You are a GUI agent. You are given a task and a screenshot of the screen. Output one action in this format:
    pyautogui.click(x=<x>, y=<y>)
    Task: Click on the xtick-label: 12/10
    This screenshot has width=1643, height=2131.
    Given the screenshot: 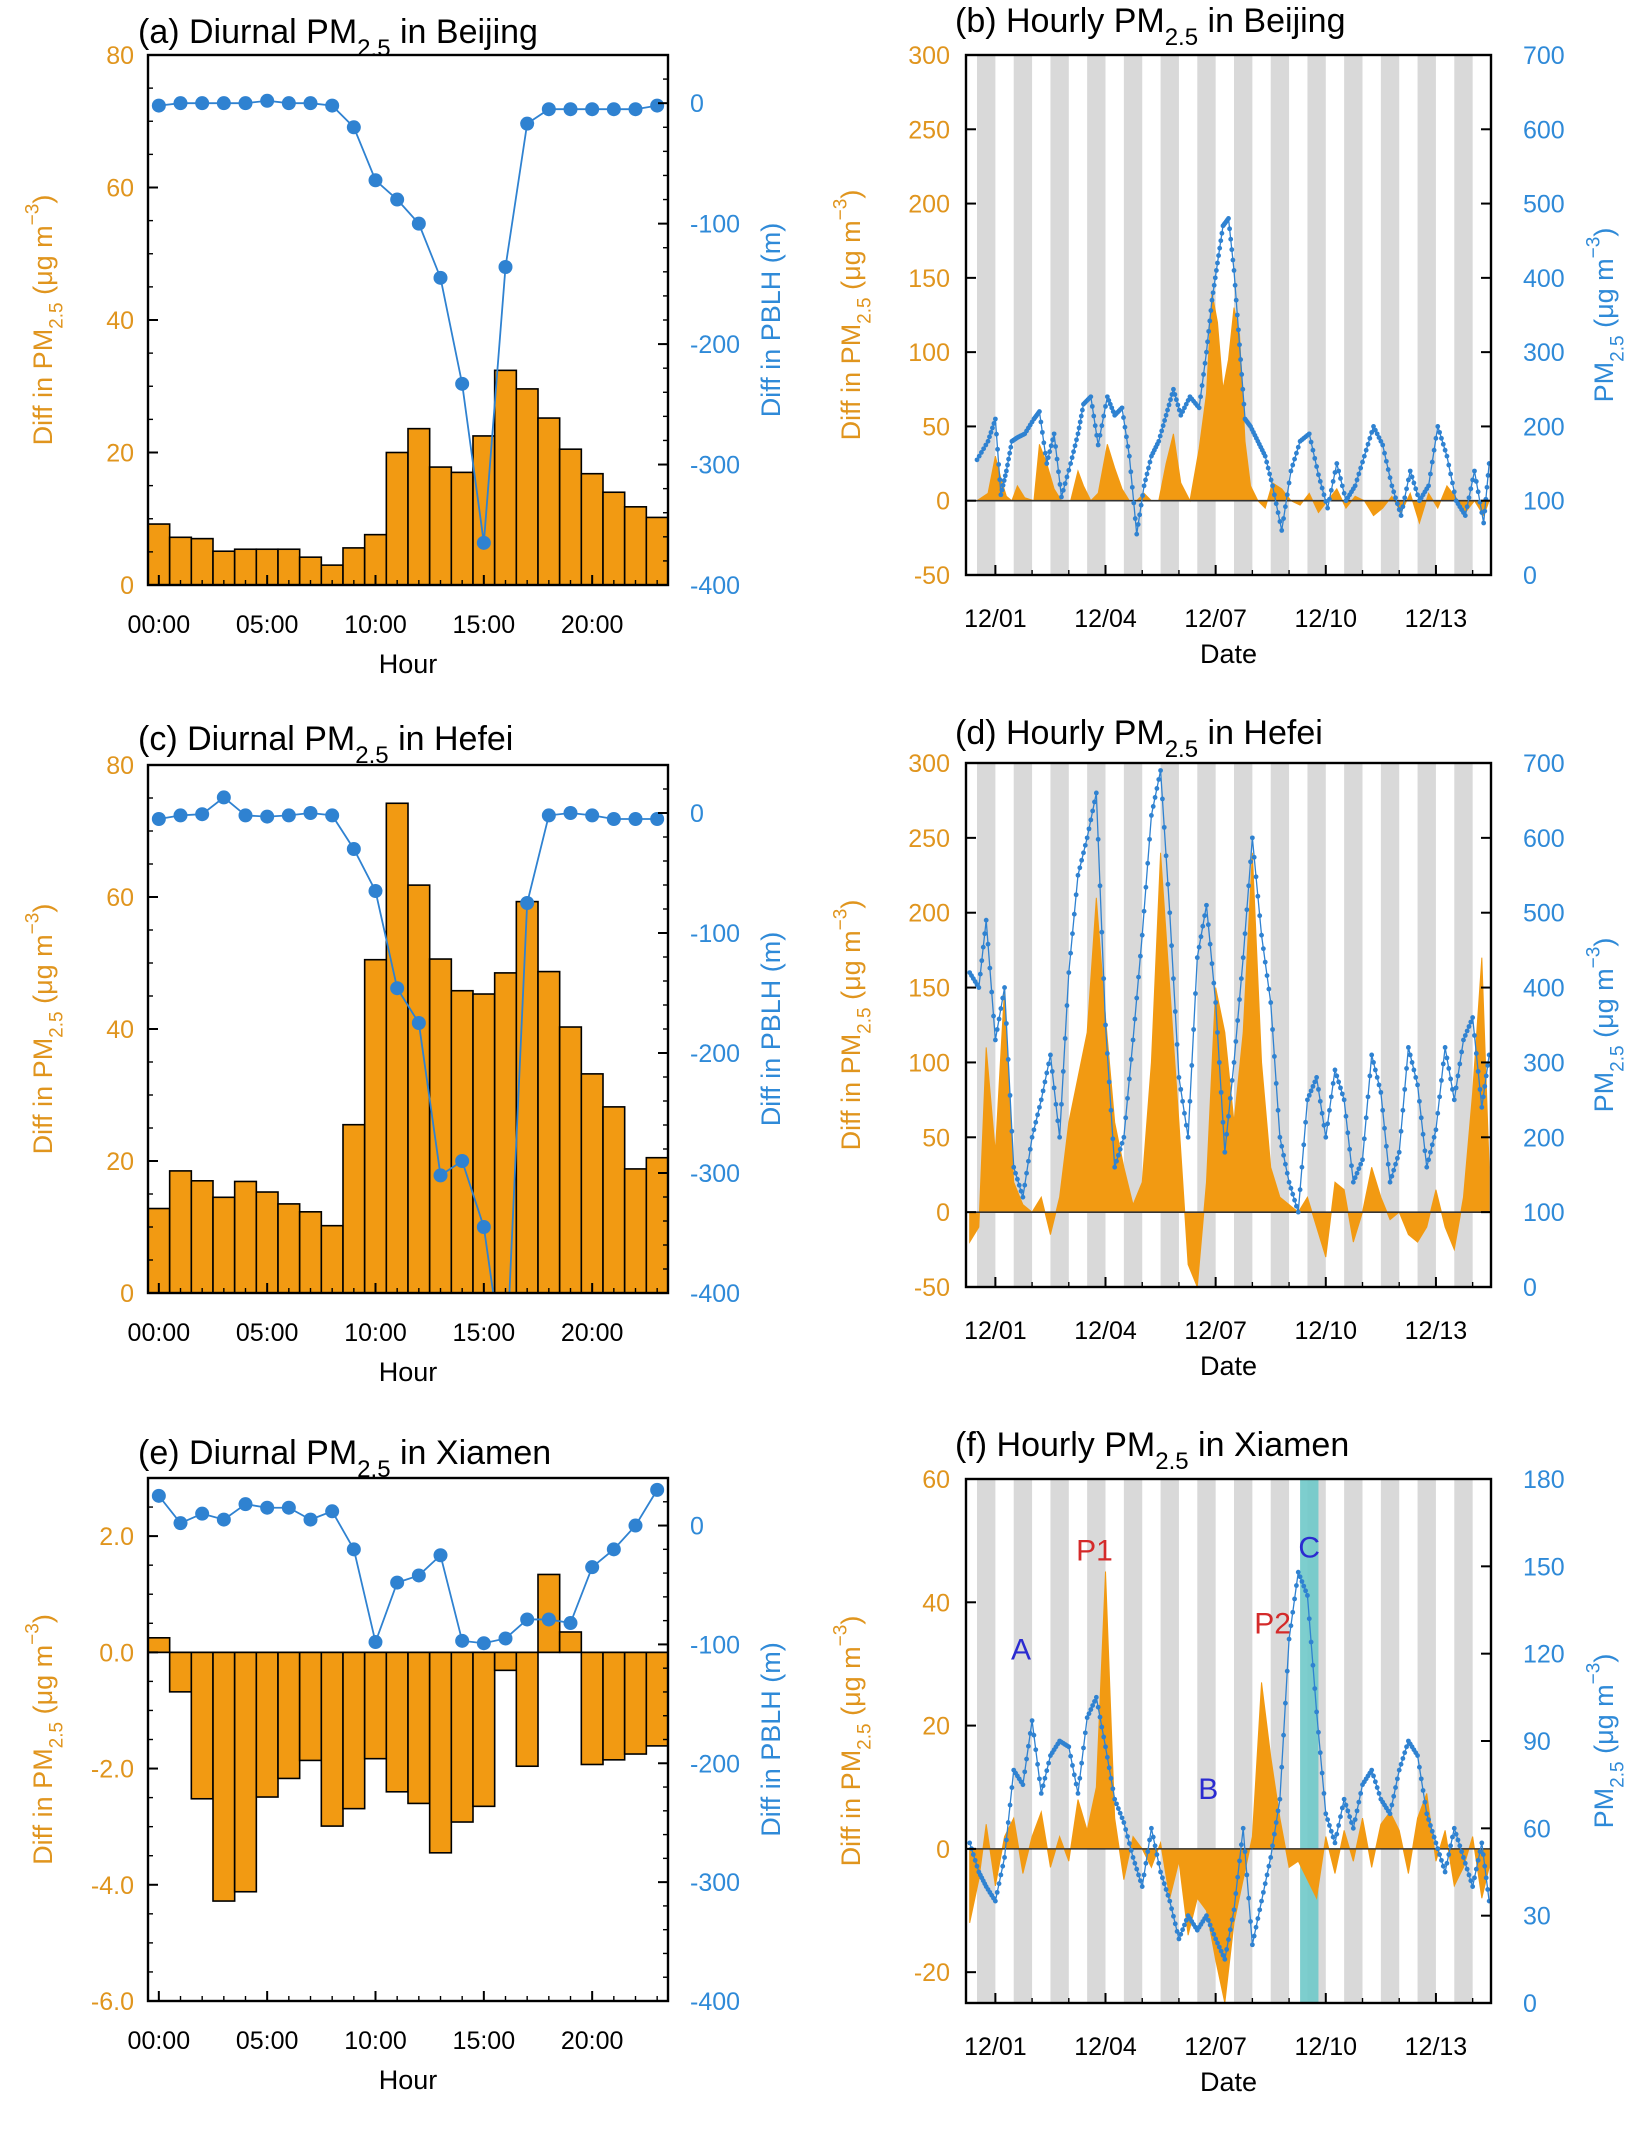 What is the action you would take?
    pyautogui.click(x=1326, y=619)
    